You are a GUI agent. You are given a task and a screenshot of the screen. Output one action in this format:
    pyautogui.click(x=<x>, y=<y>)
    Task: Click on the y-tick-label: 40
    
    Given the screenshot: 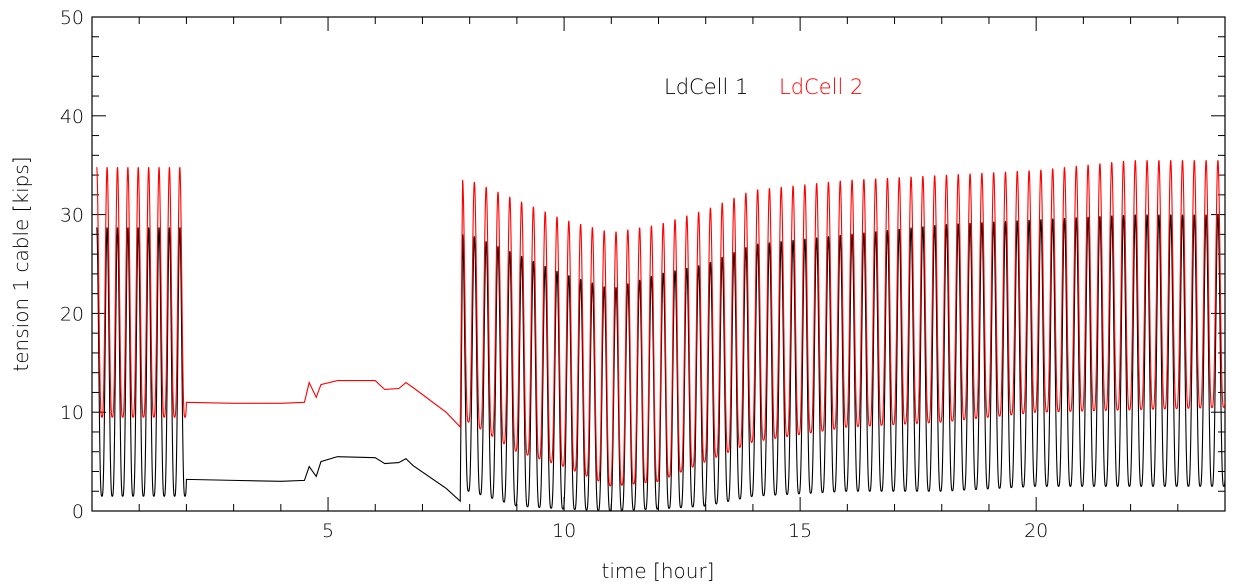 What is the action you would take?
    pyautogui.click(x=72, y=117)
    